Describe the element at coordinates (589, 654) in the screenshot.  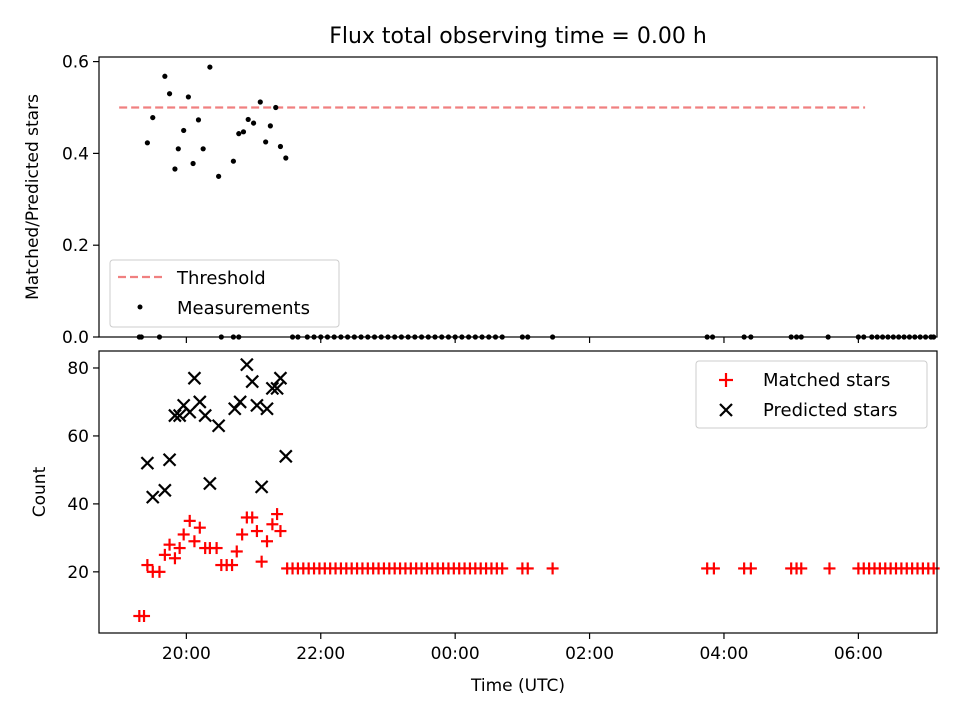
I see `bottom-x-tick-label: 02:00` at that location.